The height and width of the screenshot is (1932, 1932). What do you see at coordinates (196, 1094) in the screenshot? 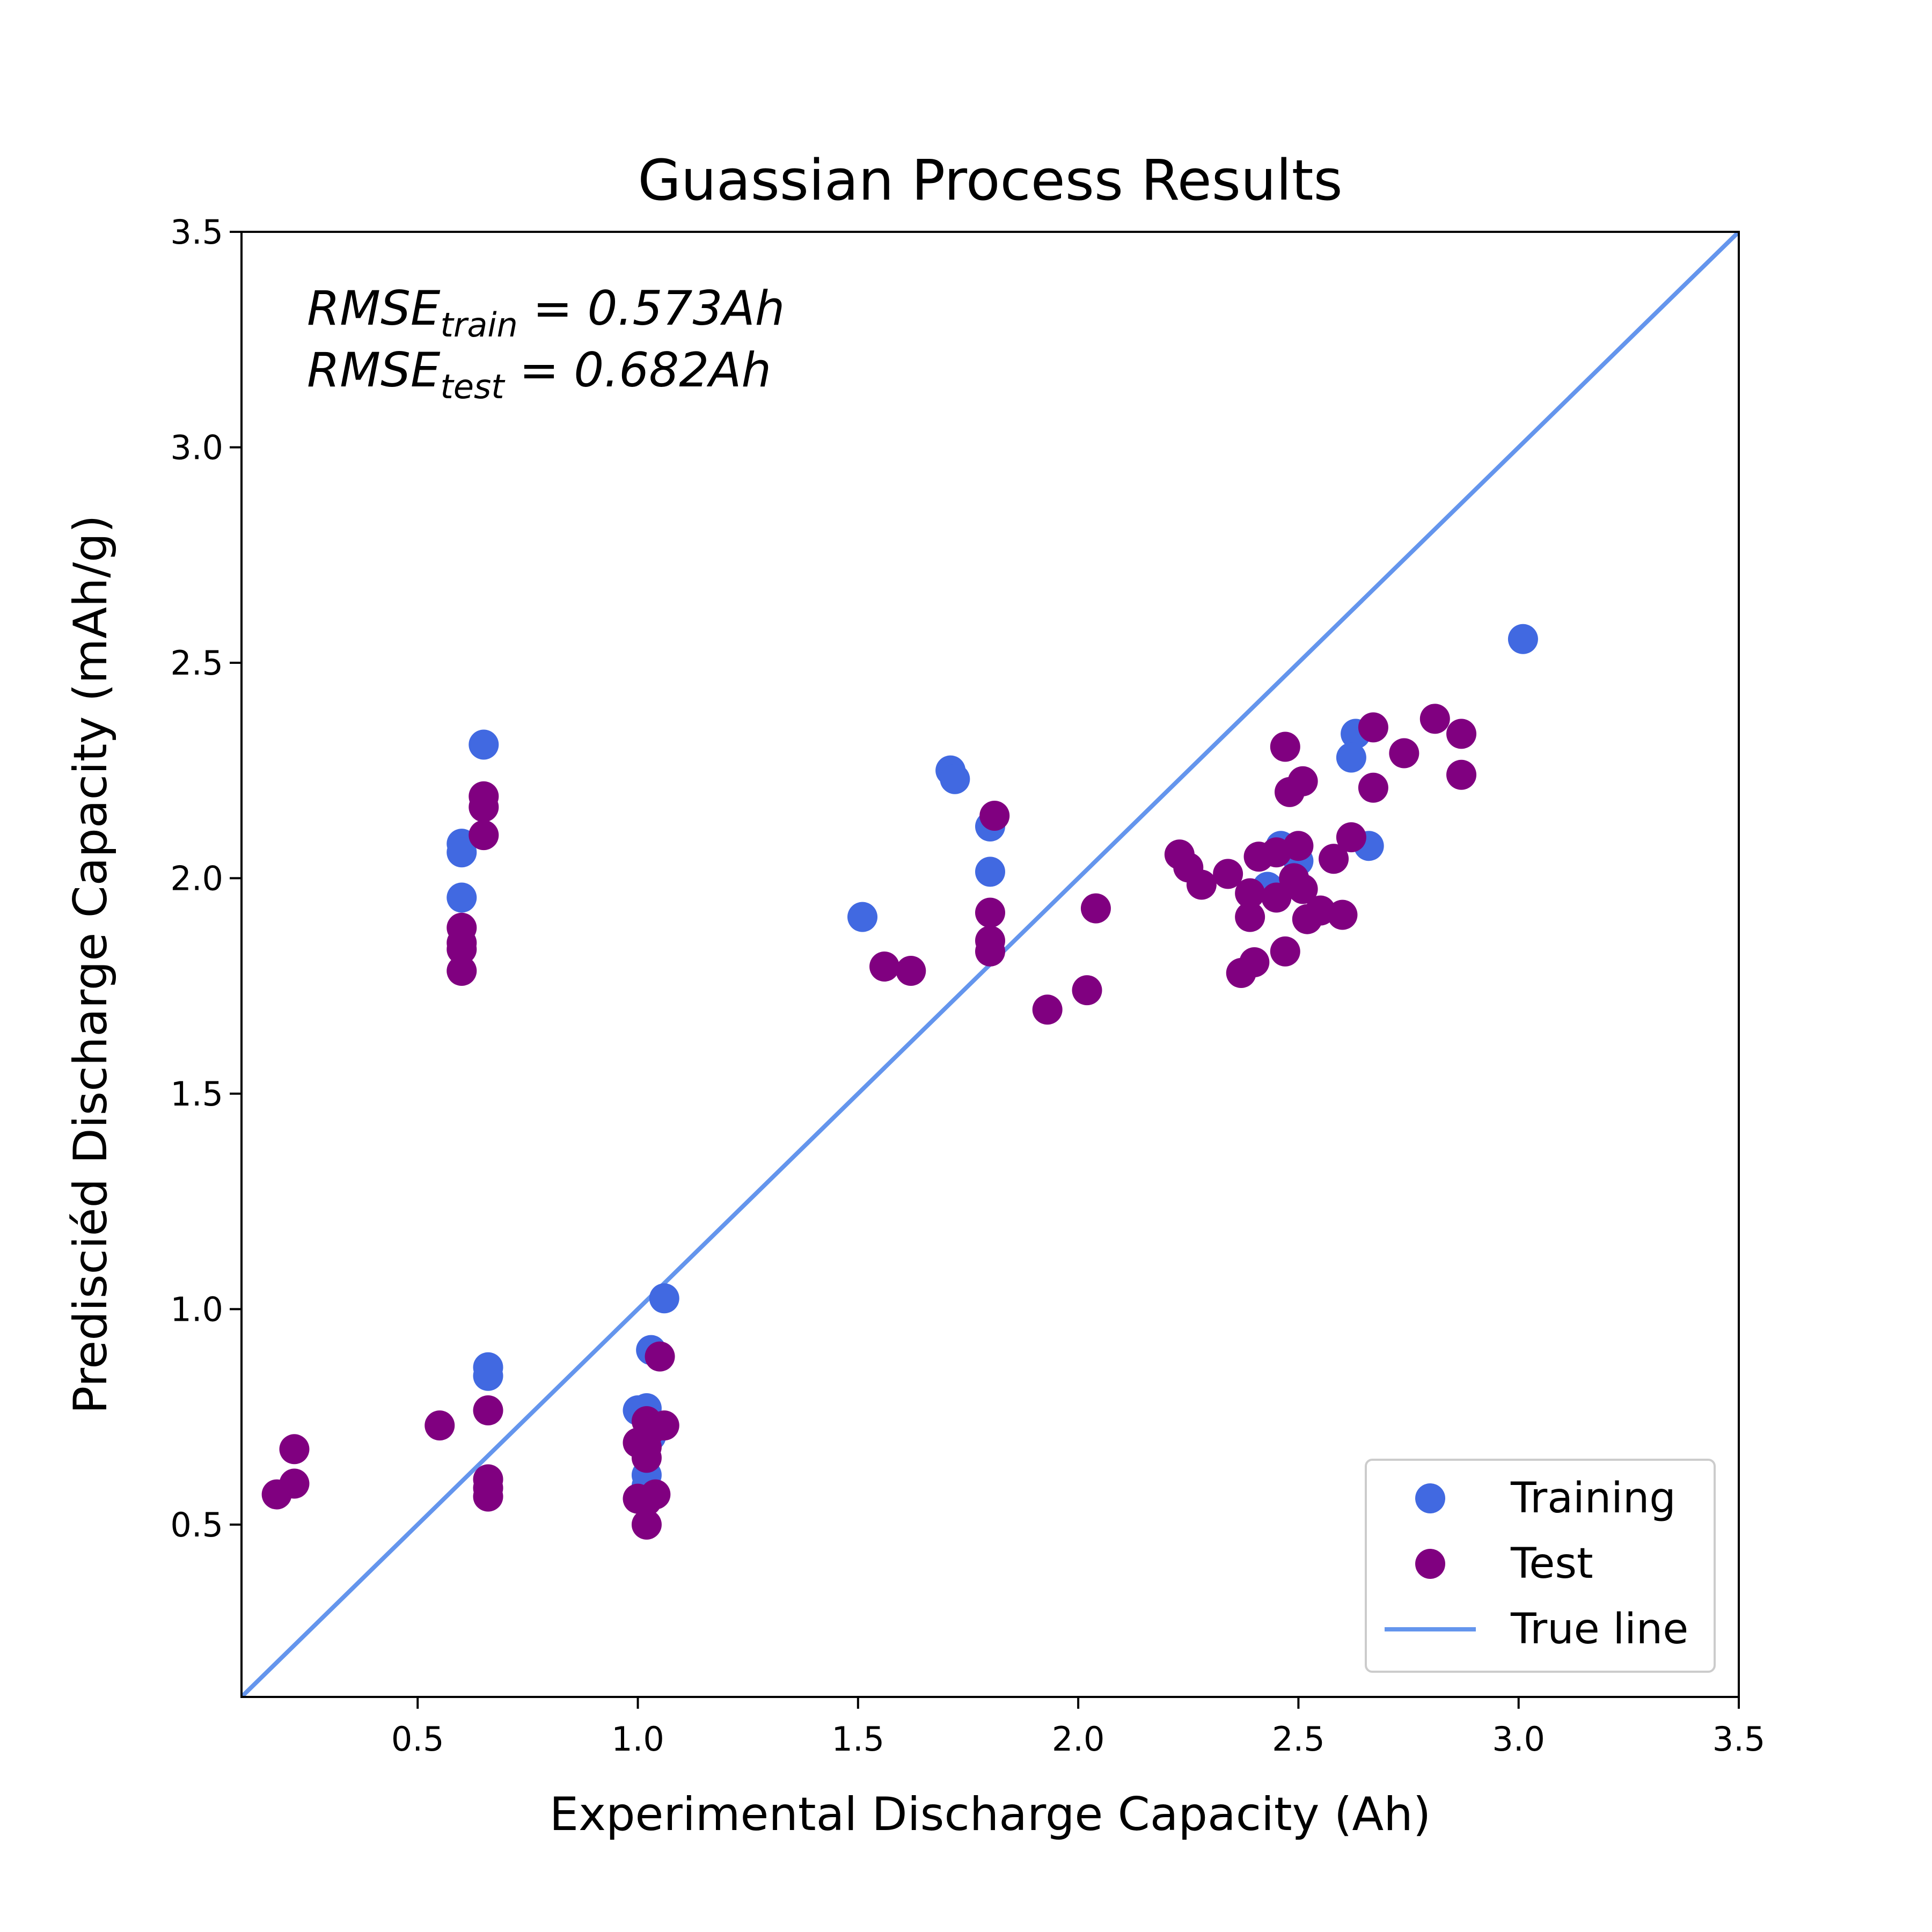
I see `y-tick-label: 1.5` at bounding box center [196, 1094].